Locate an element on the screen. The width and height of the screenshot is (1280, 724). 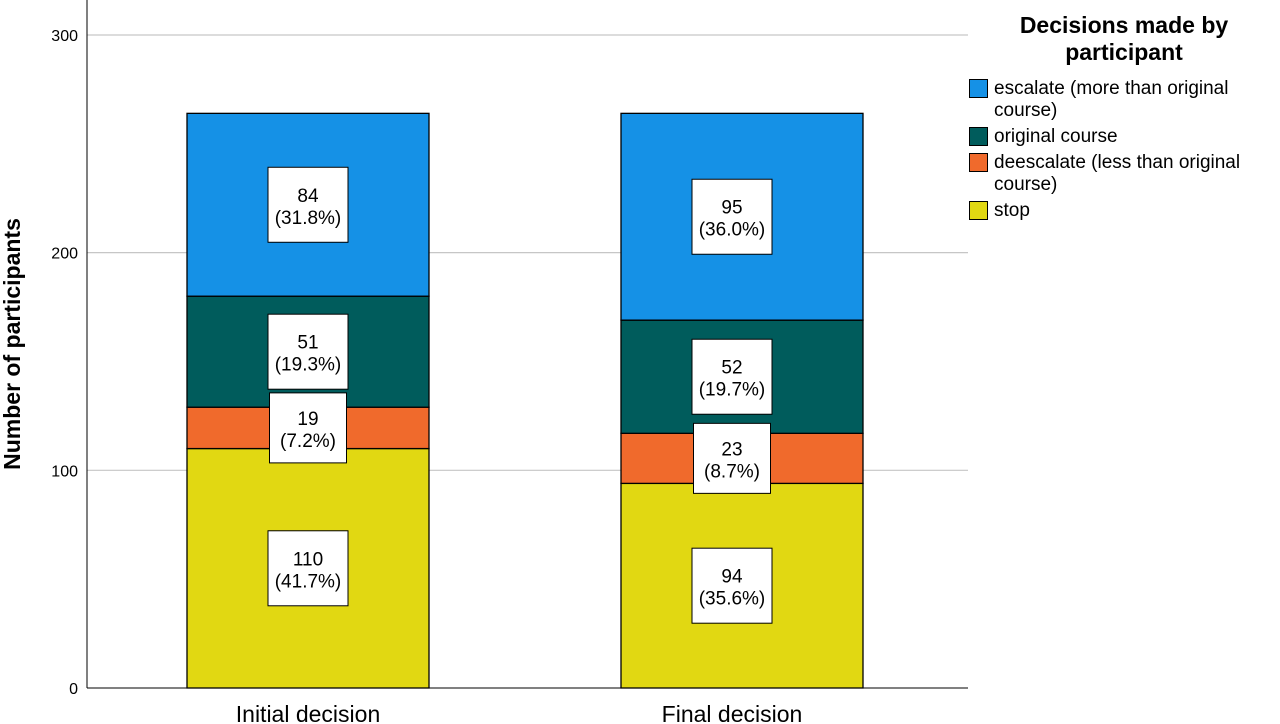
y-tick-labels: 0 100 200 300 is located at coordinates (64, 363).